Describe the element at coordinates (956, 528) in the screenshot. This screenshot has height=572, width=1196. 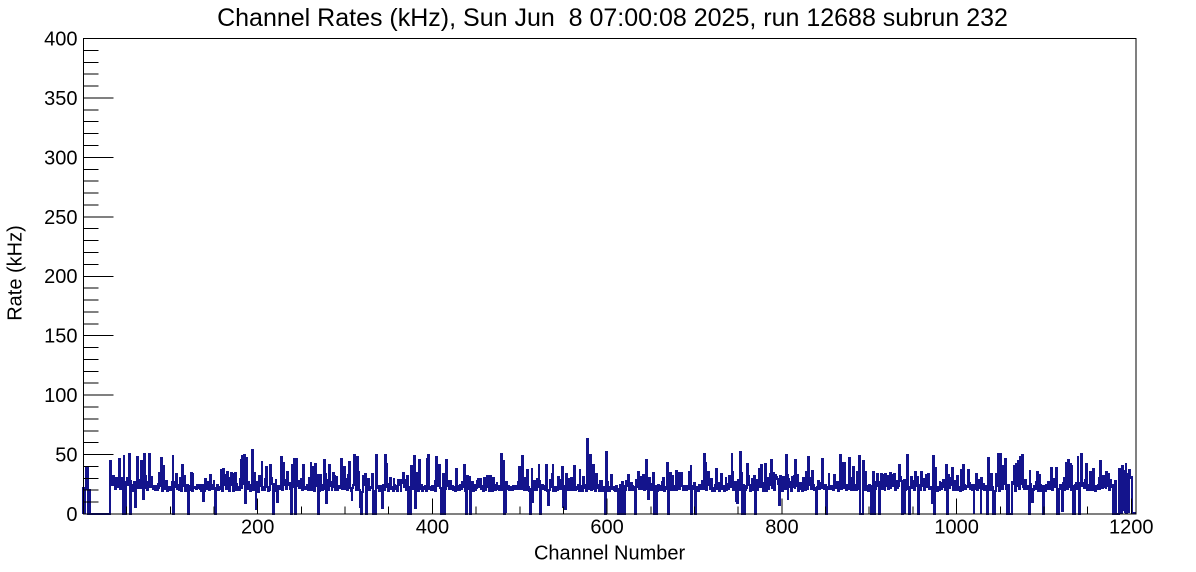
I see `svg-text: 1000` at that location.